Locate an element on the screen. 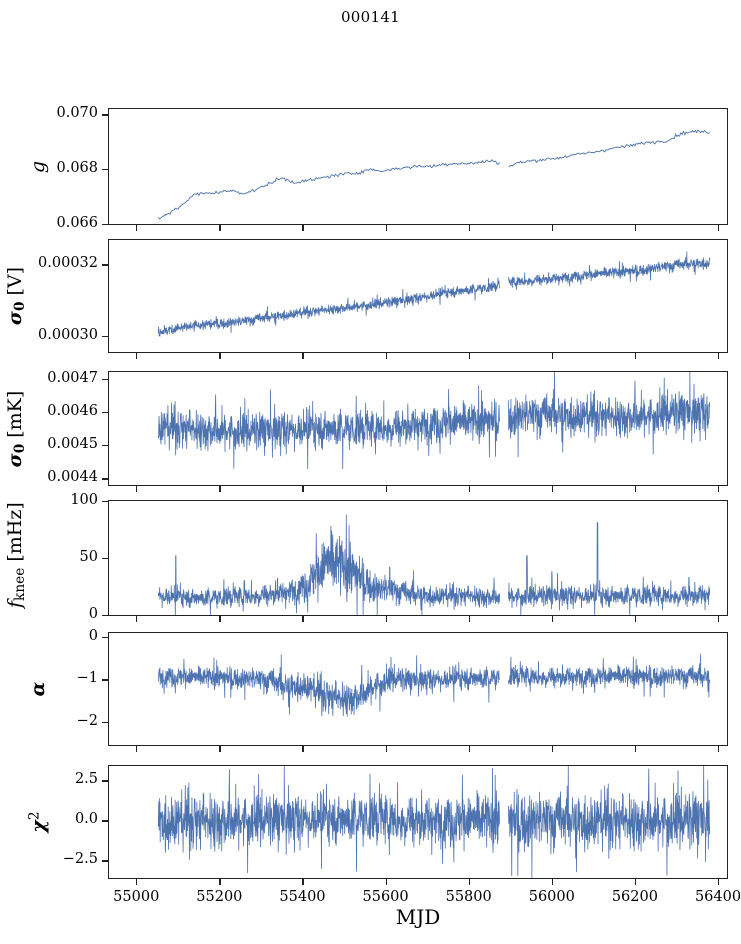  xtick-label-3: 55600 is located at coordinates (385, 897).